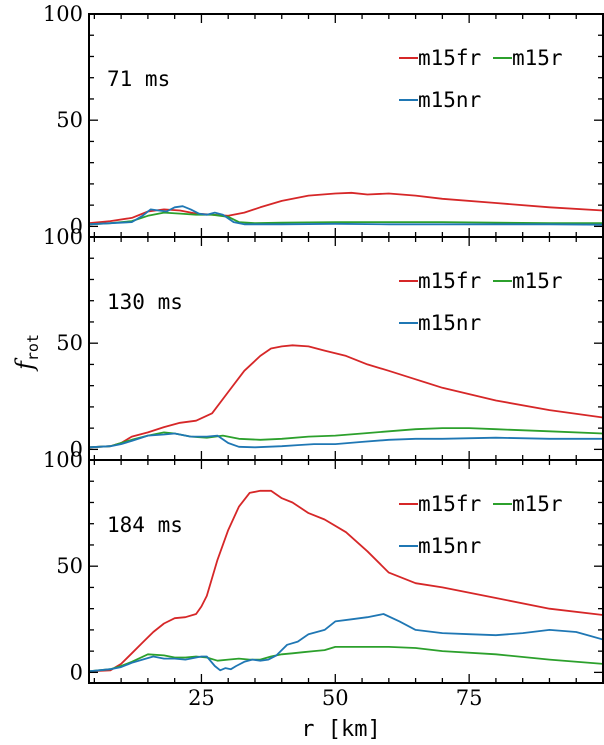 This screenshot has height=745, width=604. I want to click on x-tick-label: 50, so click(335, 698).